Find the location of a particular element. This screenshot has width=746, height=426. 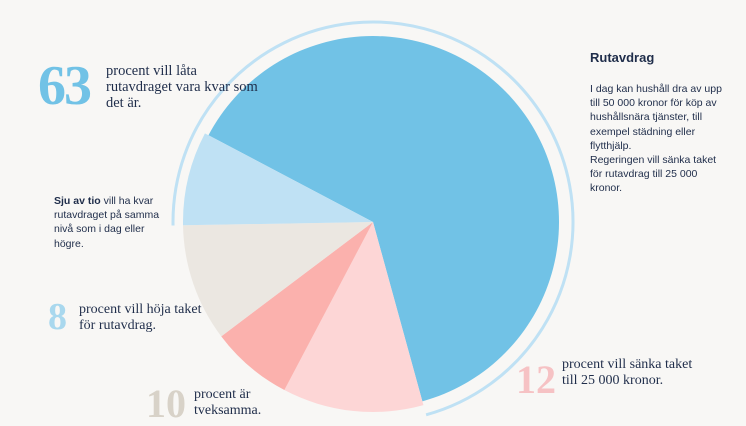

sidebar-title: Rutavdrag is located at coordinates (622, 57).